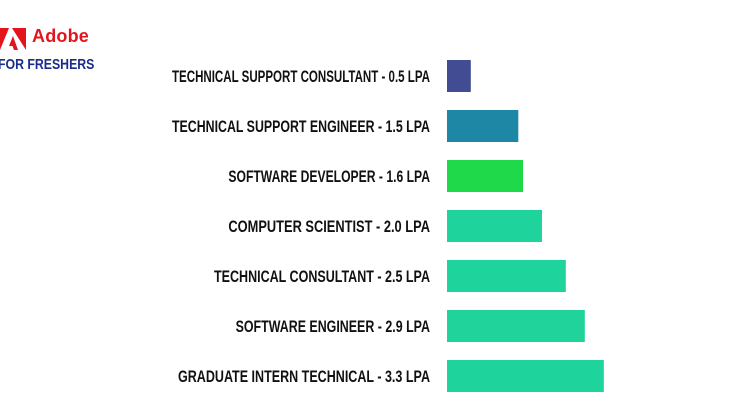 This screenshot has width=740, height=414. What do you see at coordinates (301, 126) in the screenshot?
I see `category-label-2: TECHNICAL SUPPORT ENGINEER - 1.5 LPA` at bounding box center [301, 126].